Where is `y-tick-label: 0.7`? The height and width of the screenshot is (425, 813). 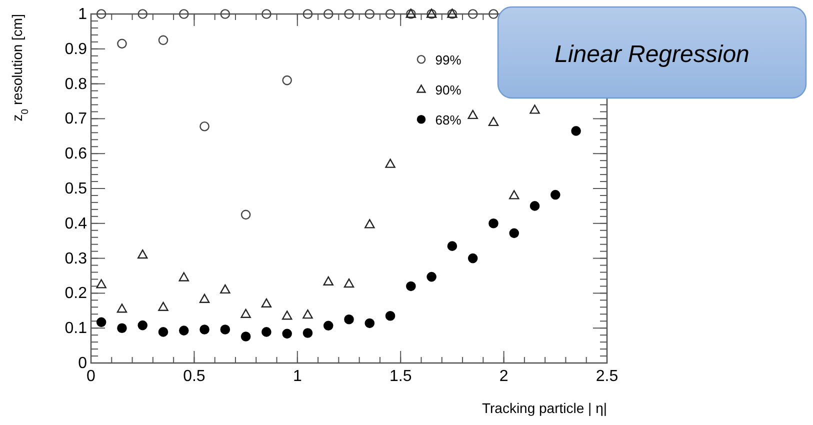
y-tick-label: 0.7 is located at coordinates (76, 119).